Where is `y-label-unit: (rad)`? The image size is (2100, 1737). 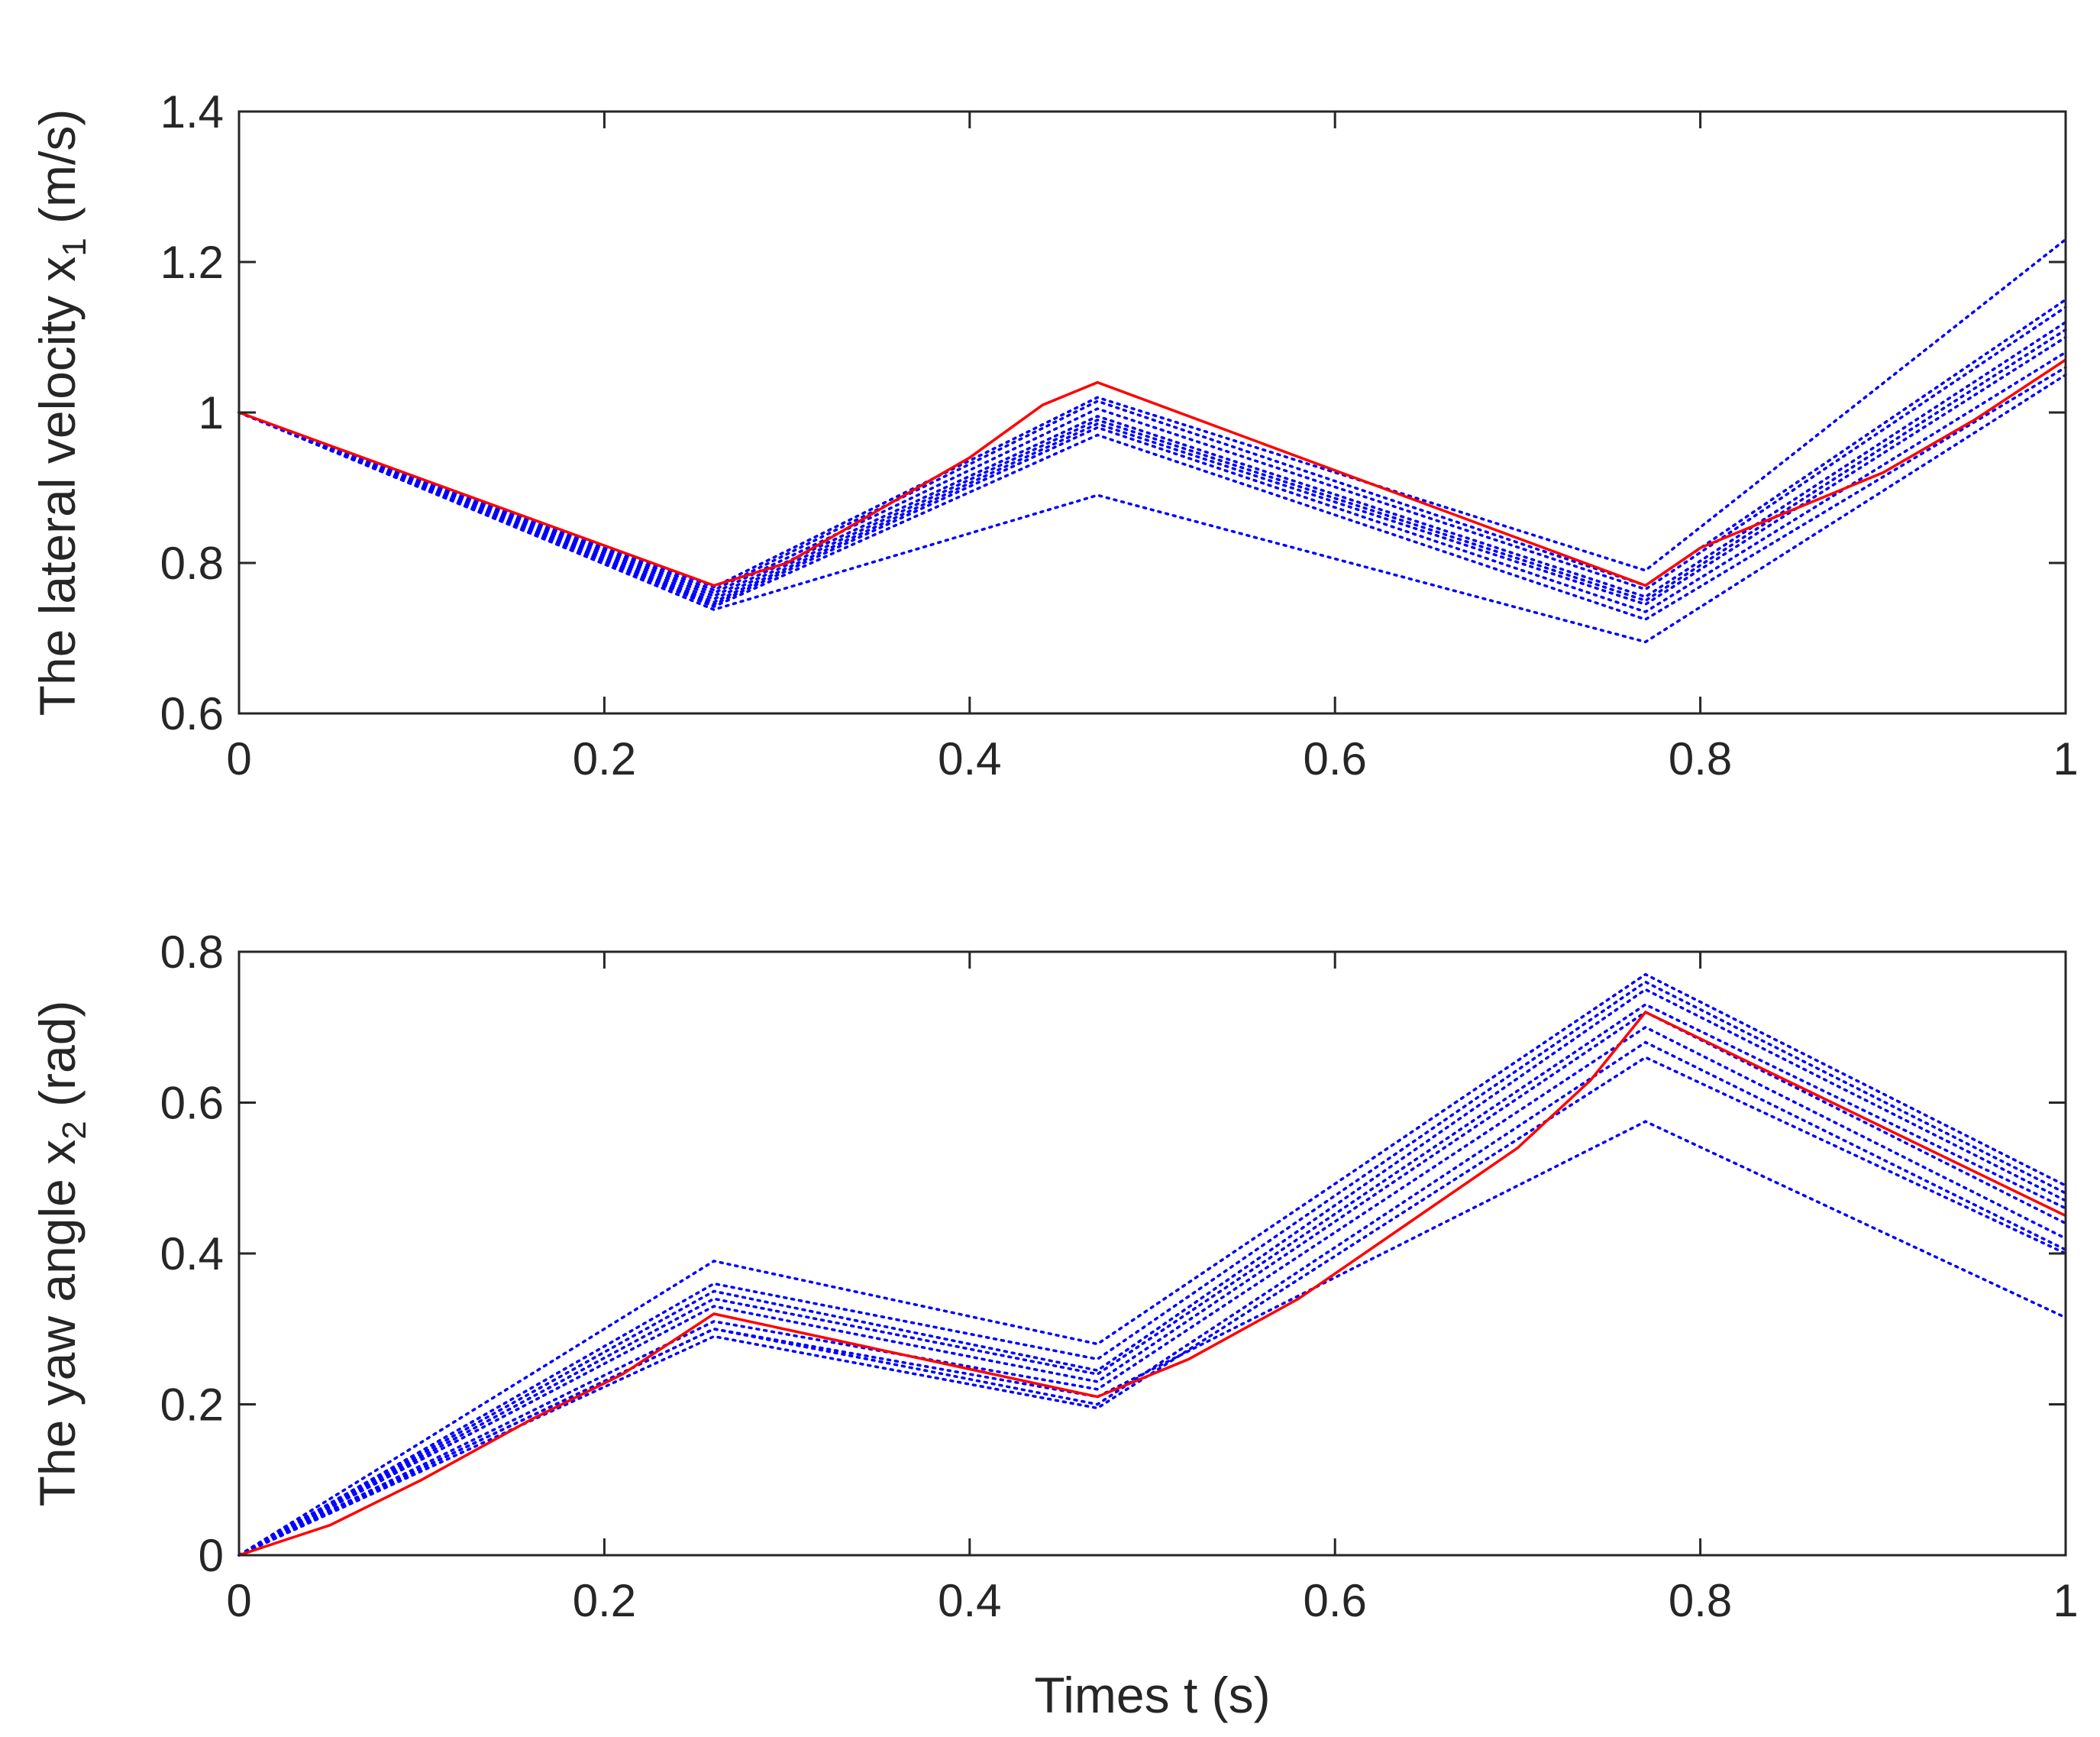 y-label-unit: (rad) is located at coordinates (58, 1061).